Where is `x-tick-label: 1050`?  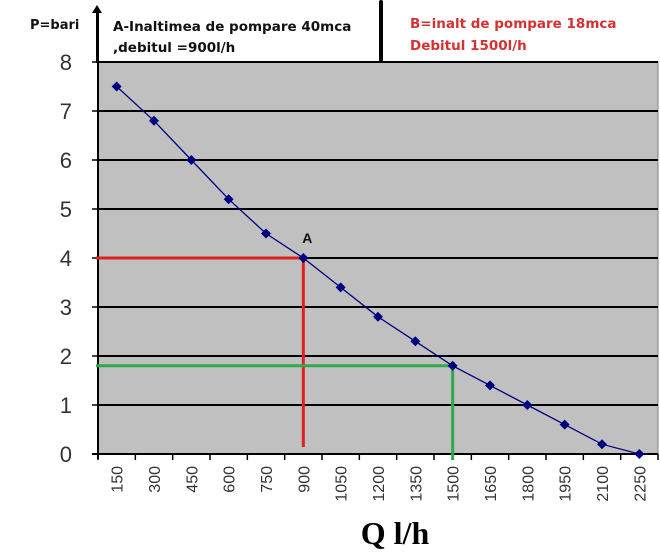
x-tick-label: 1050 is located at coordinates (342, 484).